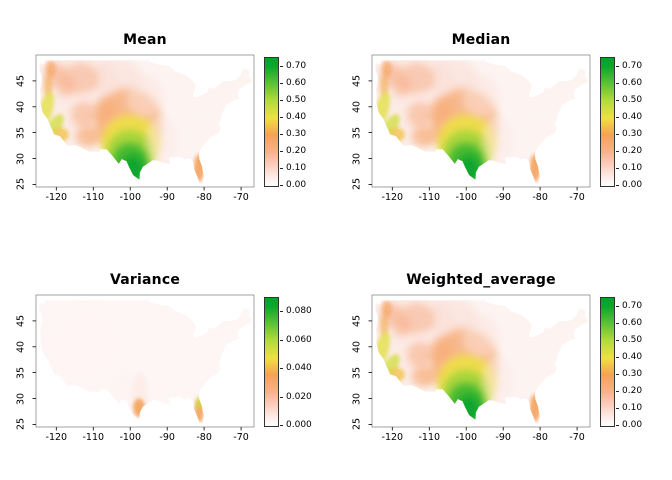  I want to click on legend-tick-label: 0.020, so click(299, 396).